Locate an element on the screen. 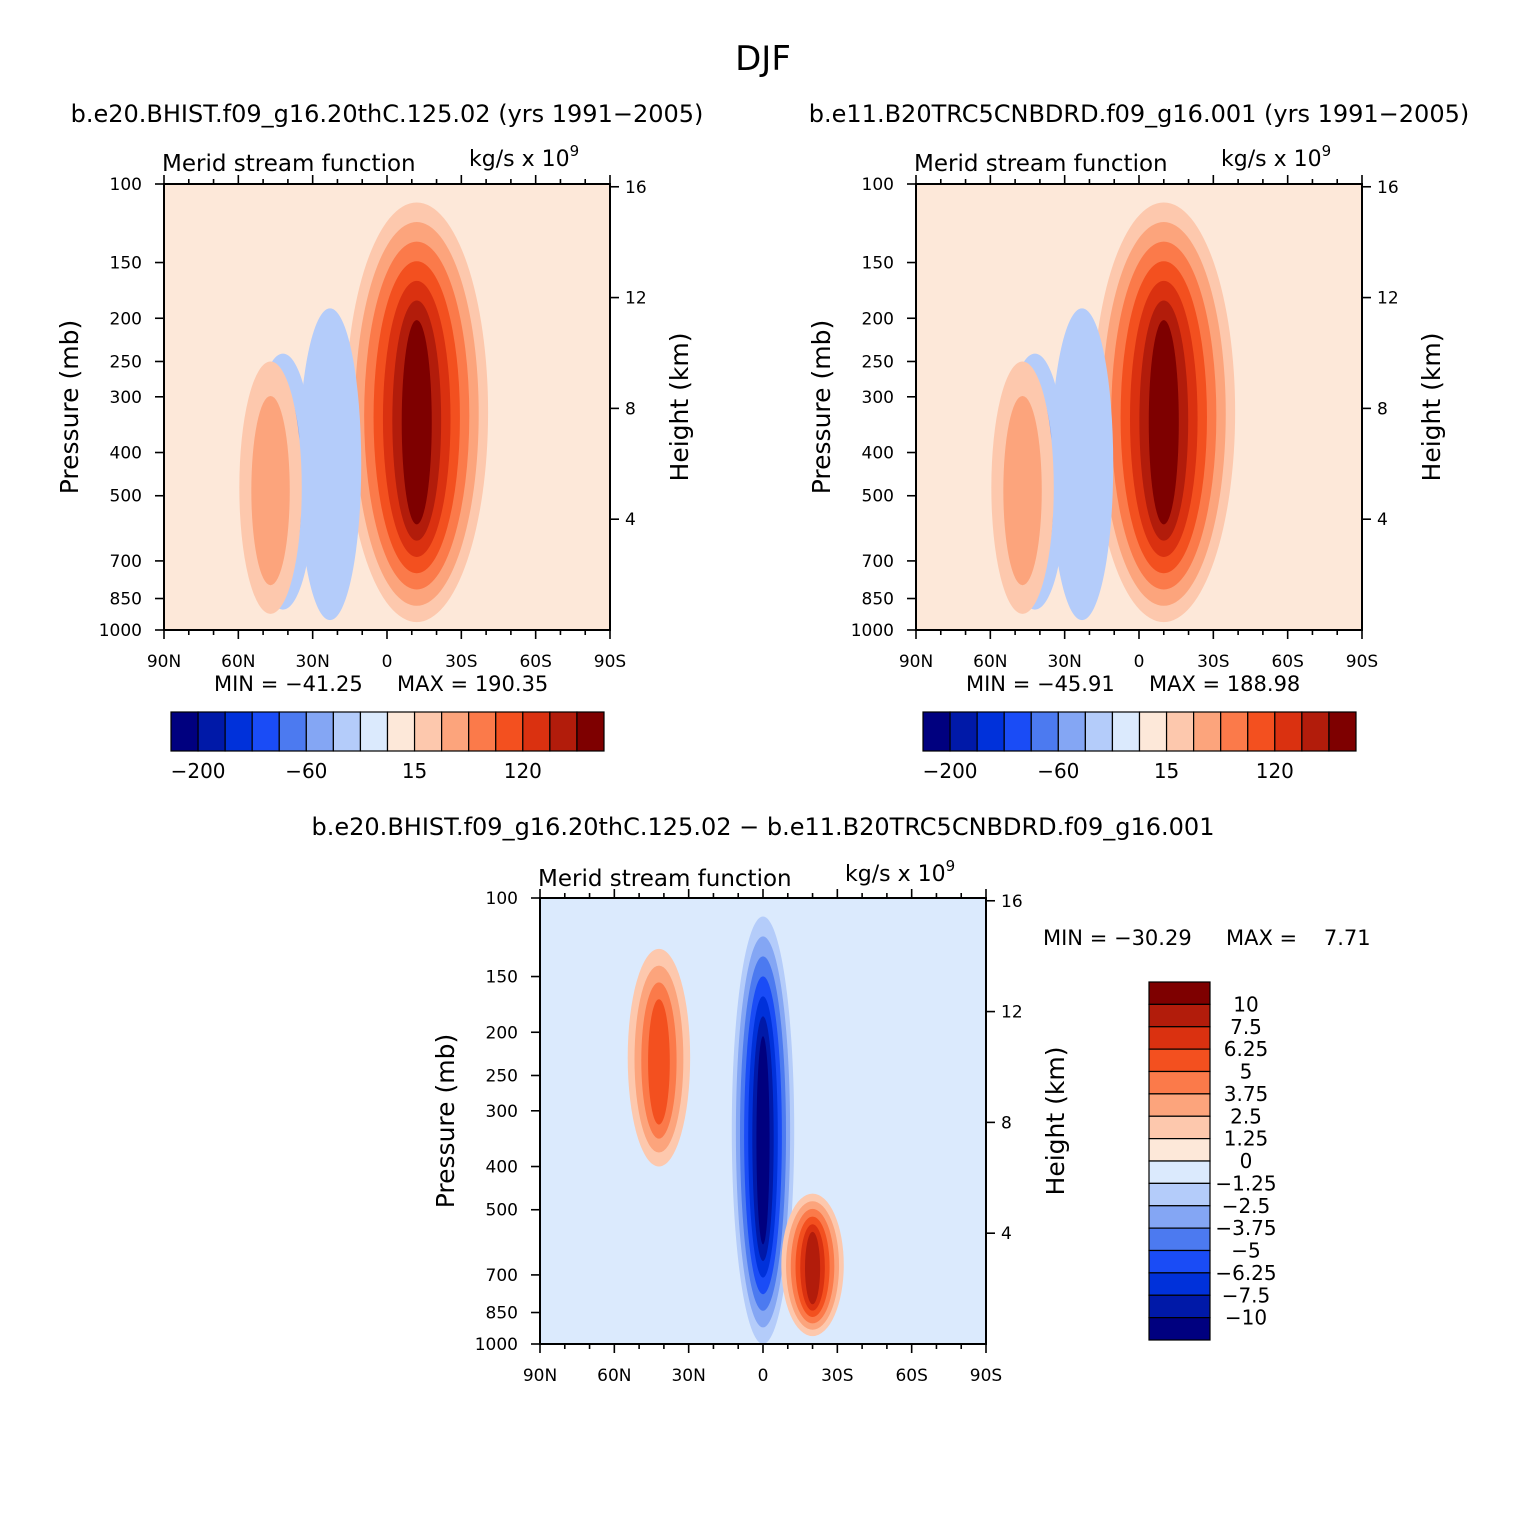  colorbar-label: 3.75 is located at coordinates (1246, 1094).